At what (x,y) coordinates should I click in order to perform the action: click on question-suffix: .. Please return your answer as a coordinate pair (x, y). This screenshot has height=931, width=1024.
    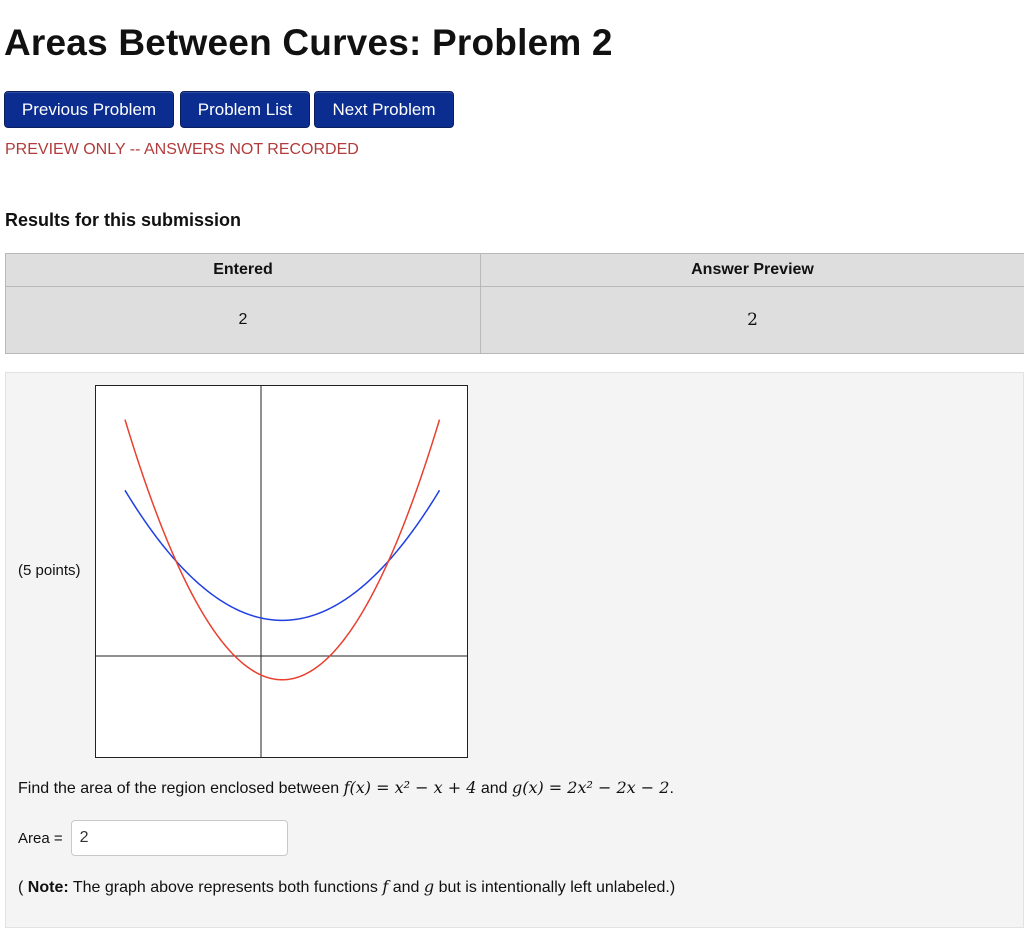
    Looking at the image, I should click on (671, 788).